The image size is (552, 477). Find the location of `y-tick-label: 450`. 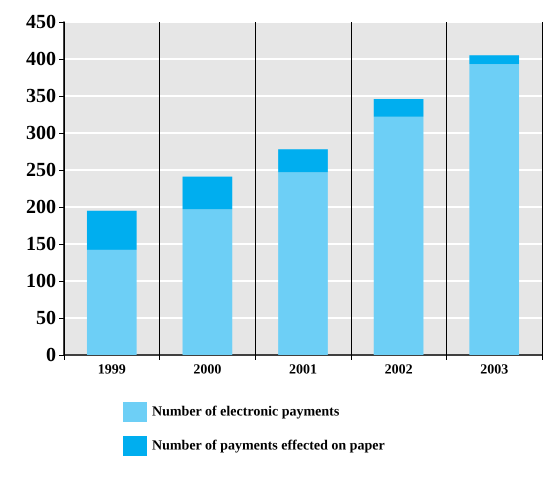

y-tick-label: 450 is located at coordinates (41, 22).